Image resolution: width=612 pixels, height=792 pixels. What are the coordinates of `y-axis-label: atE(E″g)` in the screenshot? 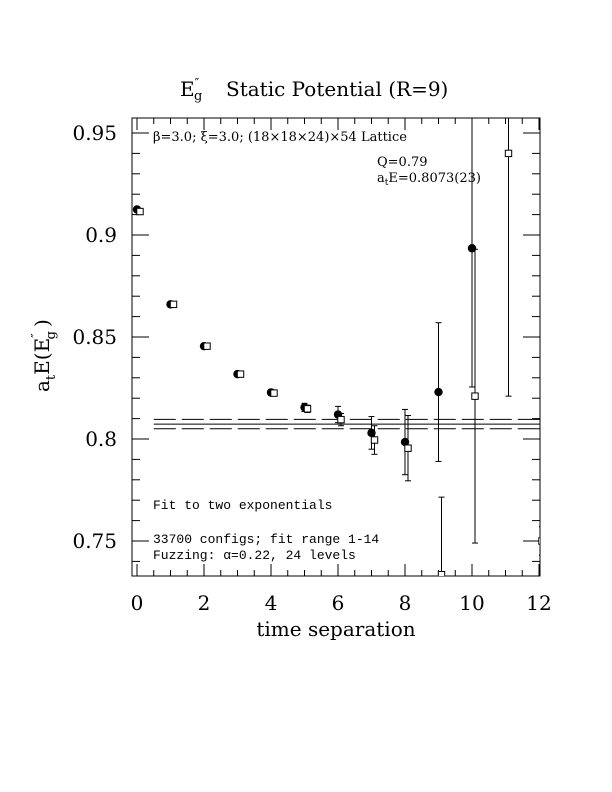 It's located at (44, 355).